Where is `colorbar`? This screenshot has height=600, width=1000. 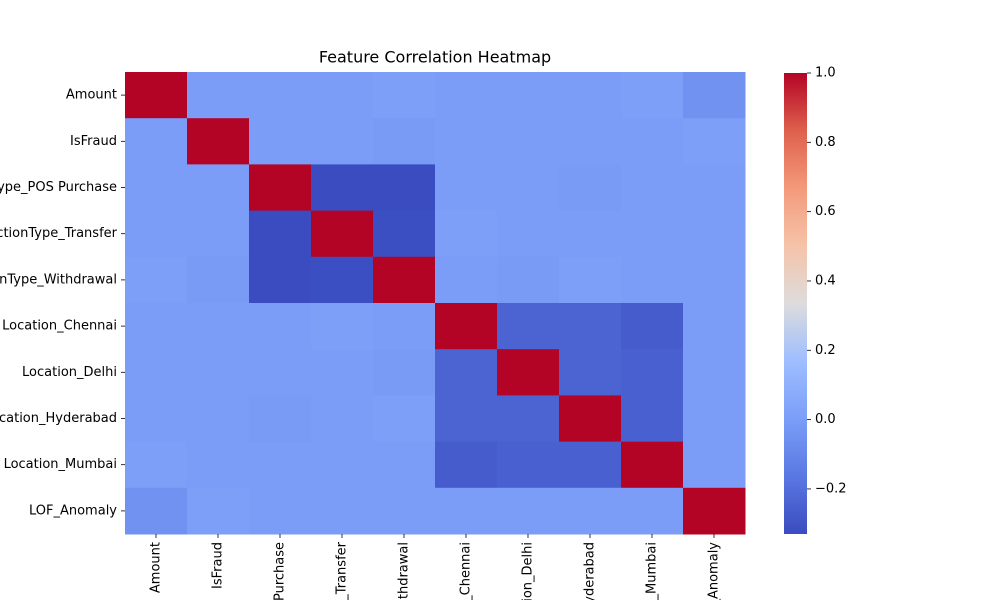 colorbar is located at coordinates (795, 303).